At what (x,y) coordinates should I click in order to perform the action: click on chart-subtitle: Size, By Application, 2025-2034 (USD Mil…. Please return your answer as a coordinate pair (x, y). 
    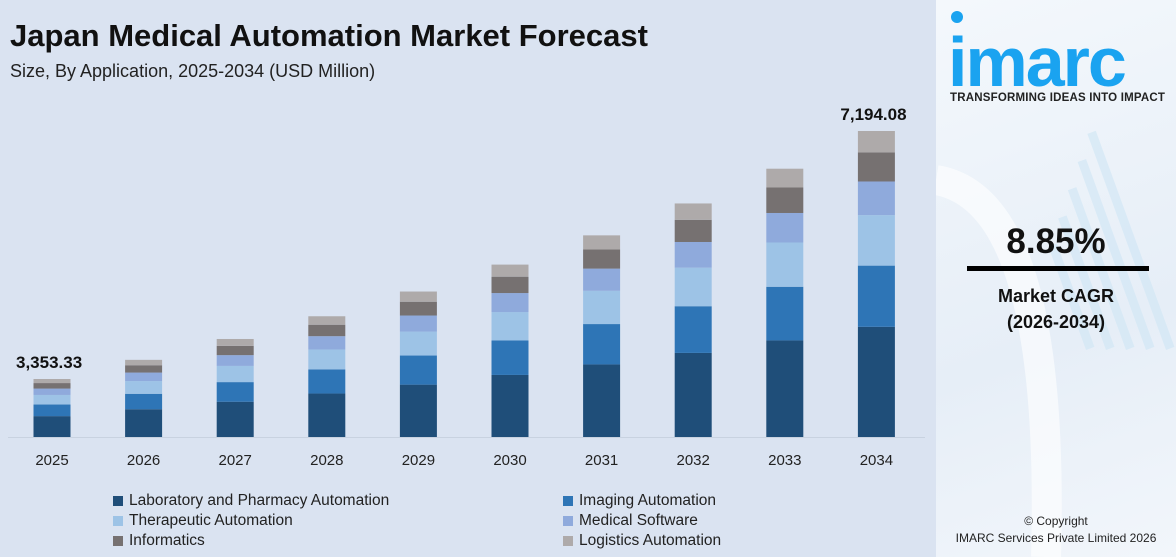
    Looking at the image, I should click on (193, 71).